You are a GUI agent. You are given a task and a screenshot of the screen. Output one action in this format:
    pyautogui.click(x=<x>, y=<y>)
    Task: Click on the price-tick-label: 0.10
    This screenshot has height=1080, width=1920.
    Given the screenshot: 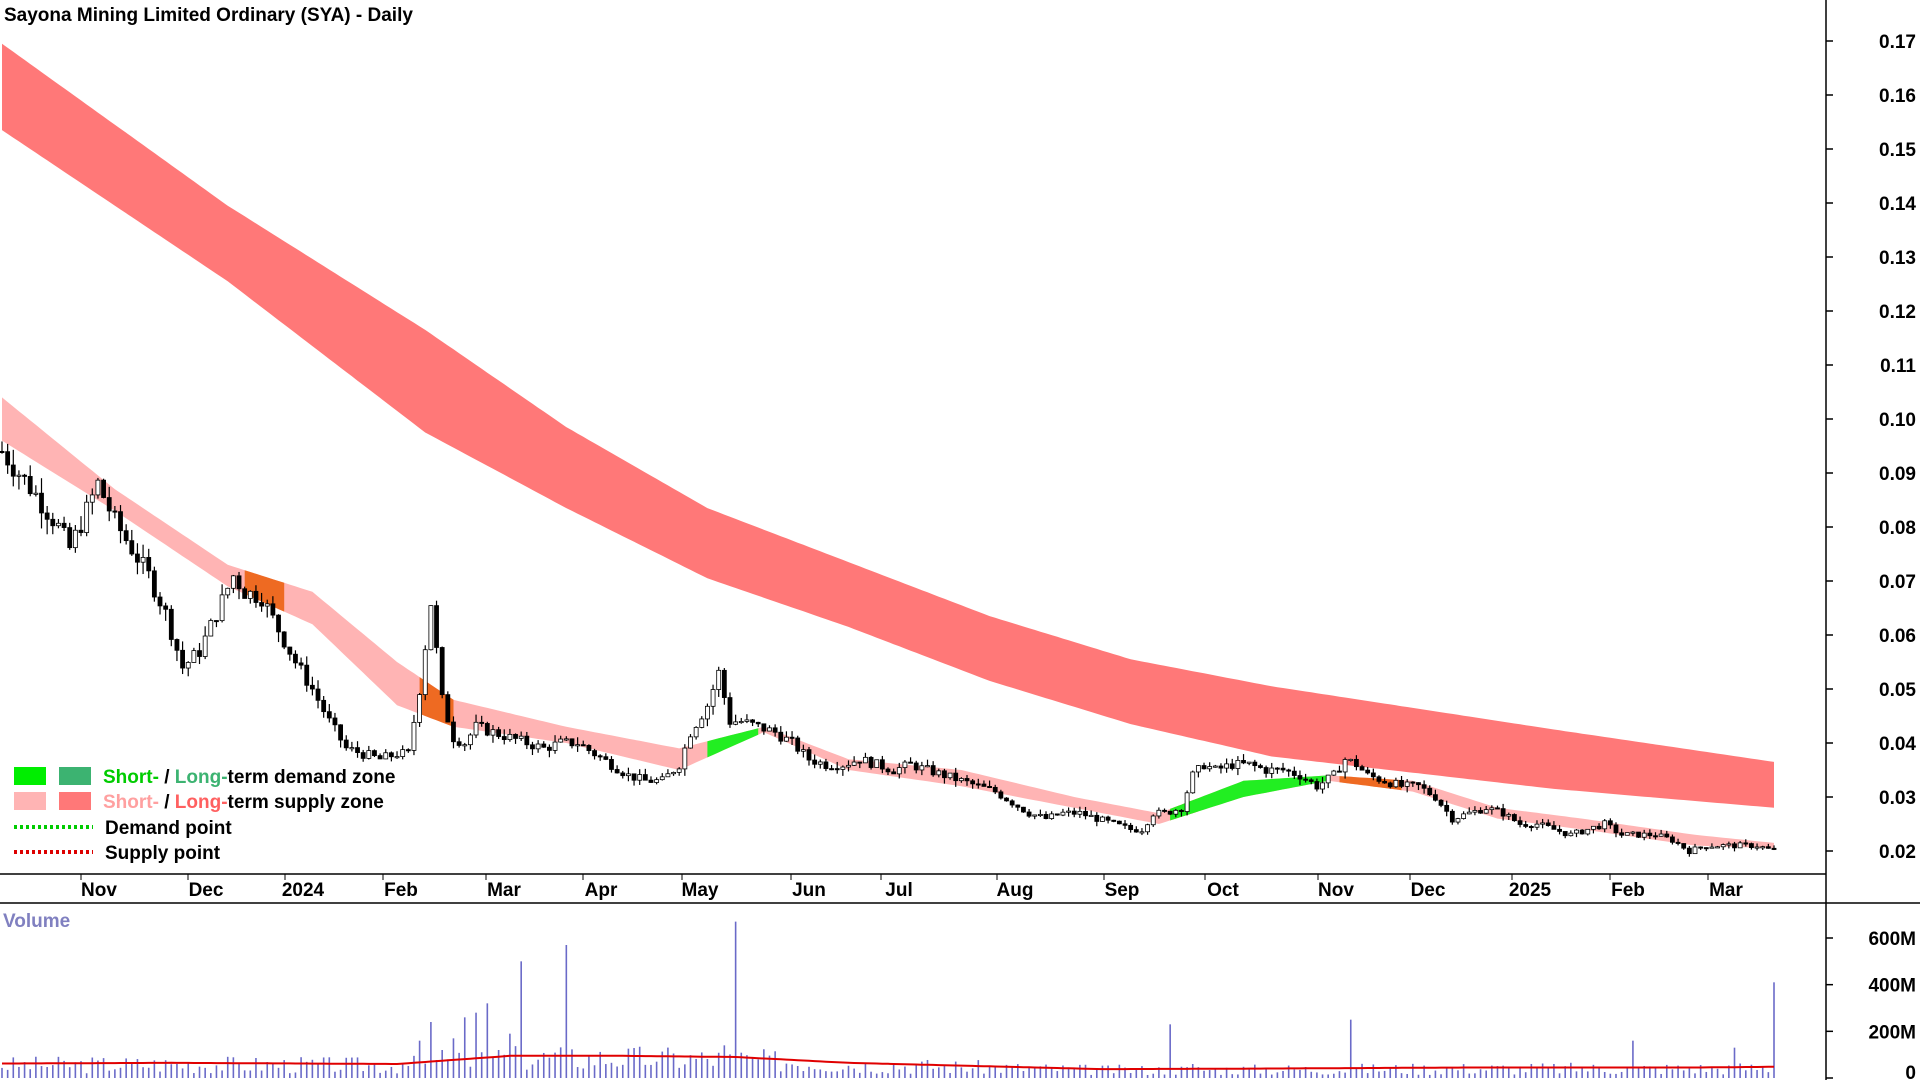 What is the action you would take?
    pyautogui.click(x=1897, y=420)
    